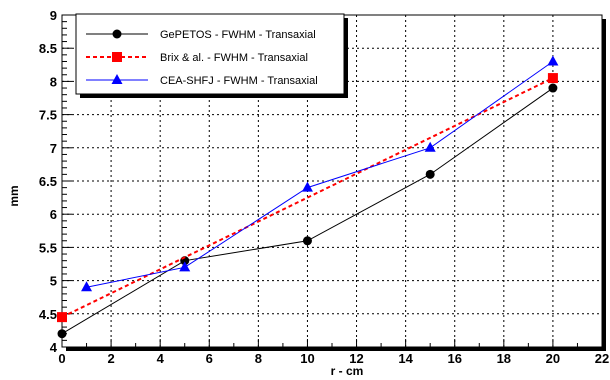 Image resolution: width=610 pixels, height=380 pixels. I want to click on gepetos-legend-marker, so click(117, 34).